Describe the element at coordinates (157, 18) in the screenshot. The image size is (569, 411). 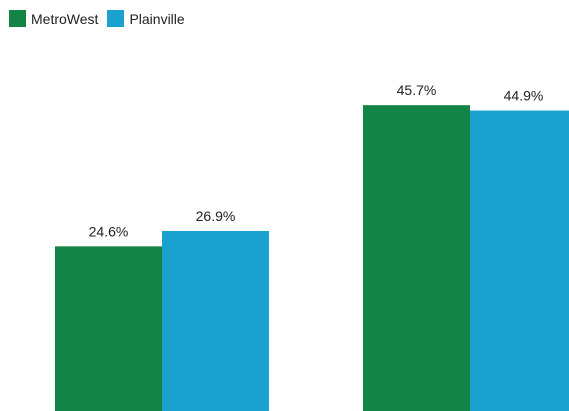
I see `legend-label-plainville: Plainville` at that location.